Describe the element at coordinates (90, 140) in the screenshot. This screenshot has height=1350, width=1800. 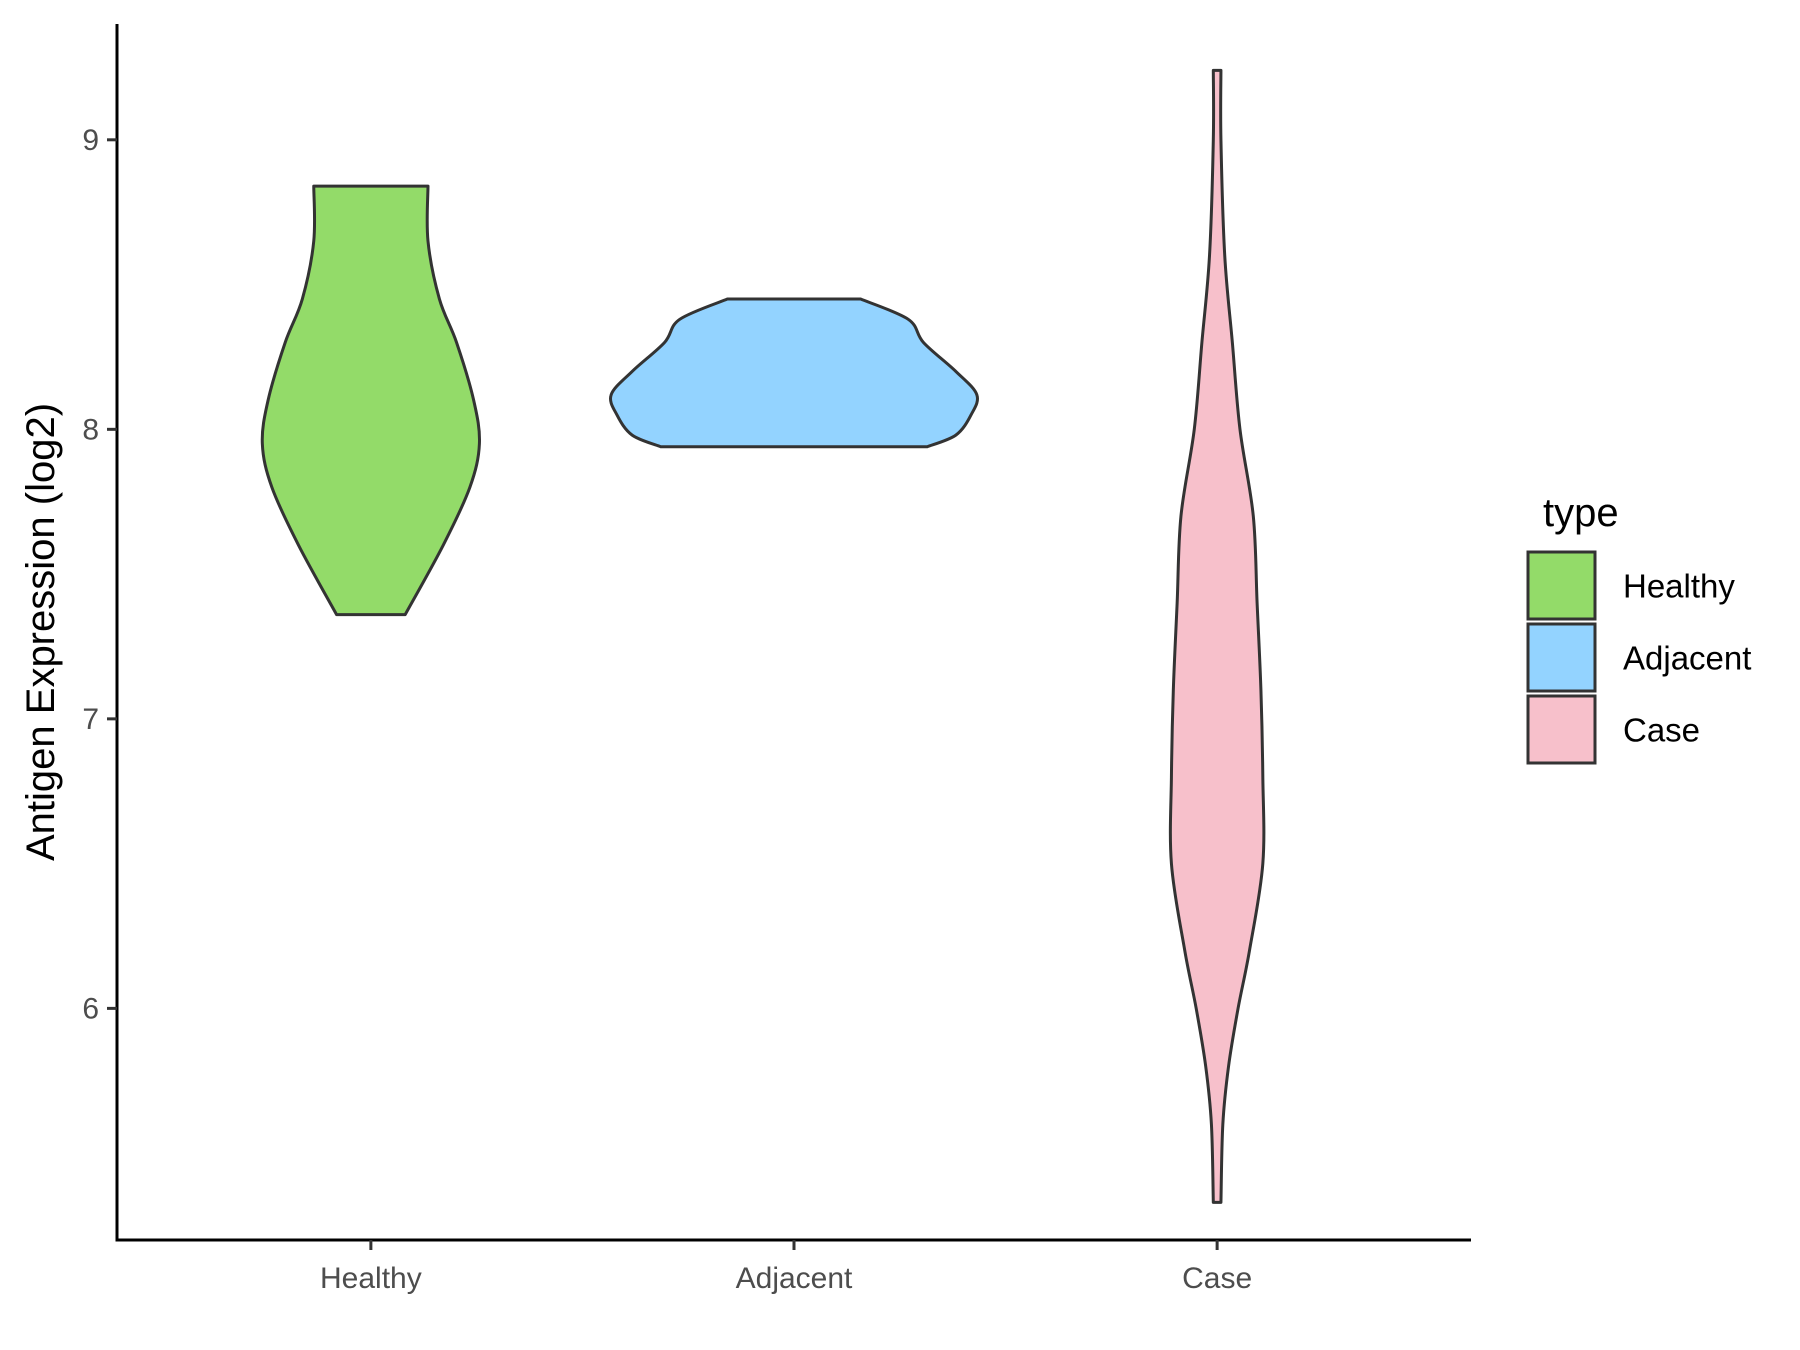
I see `y-tick-label: 9` at that location.